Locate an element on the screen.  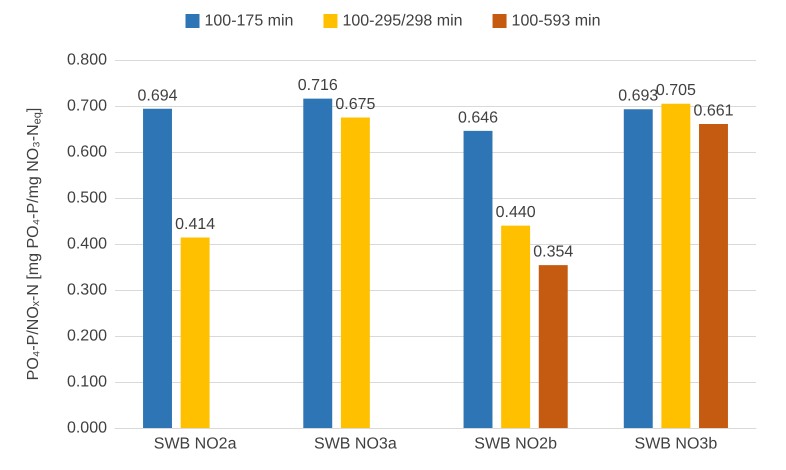
y-tick-label: 0.100 is located at coordinates (87, 382).